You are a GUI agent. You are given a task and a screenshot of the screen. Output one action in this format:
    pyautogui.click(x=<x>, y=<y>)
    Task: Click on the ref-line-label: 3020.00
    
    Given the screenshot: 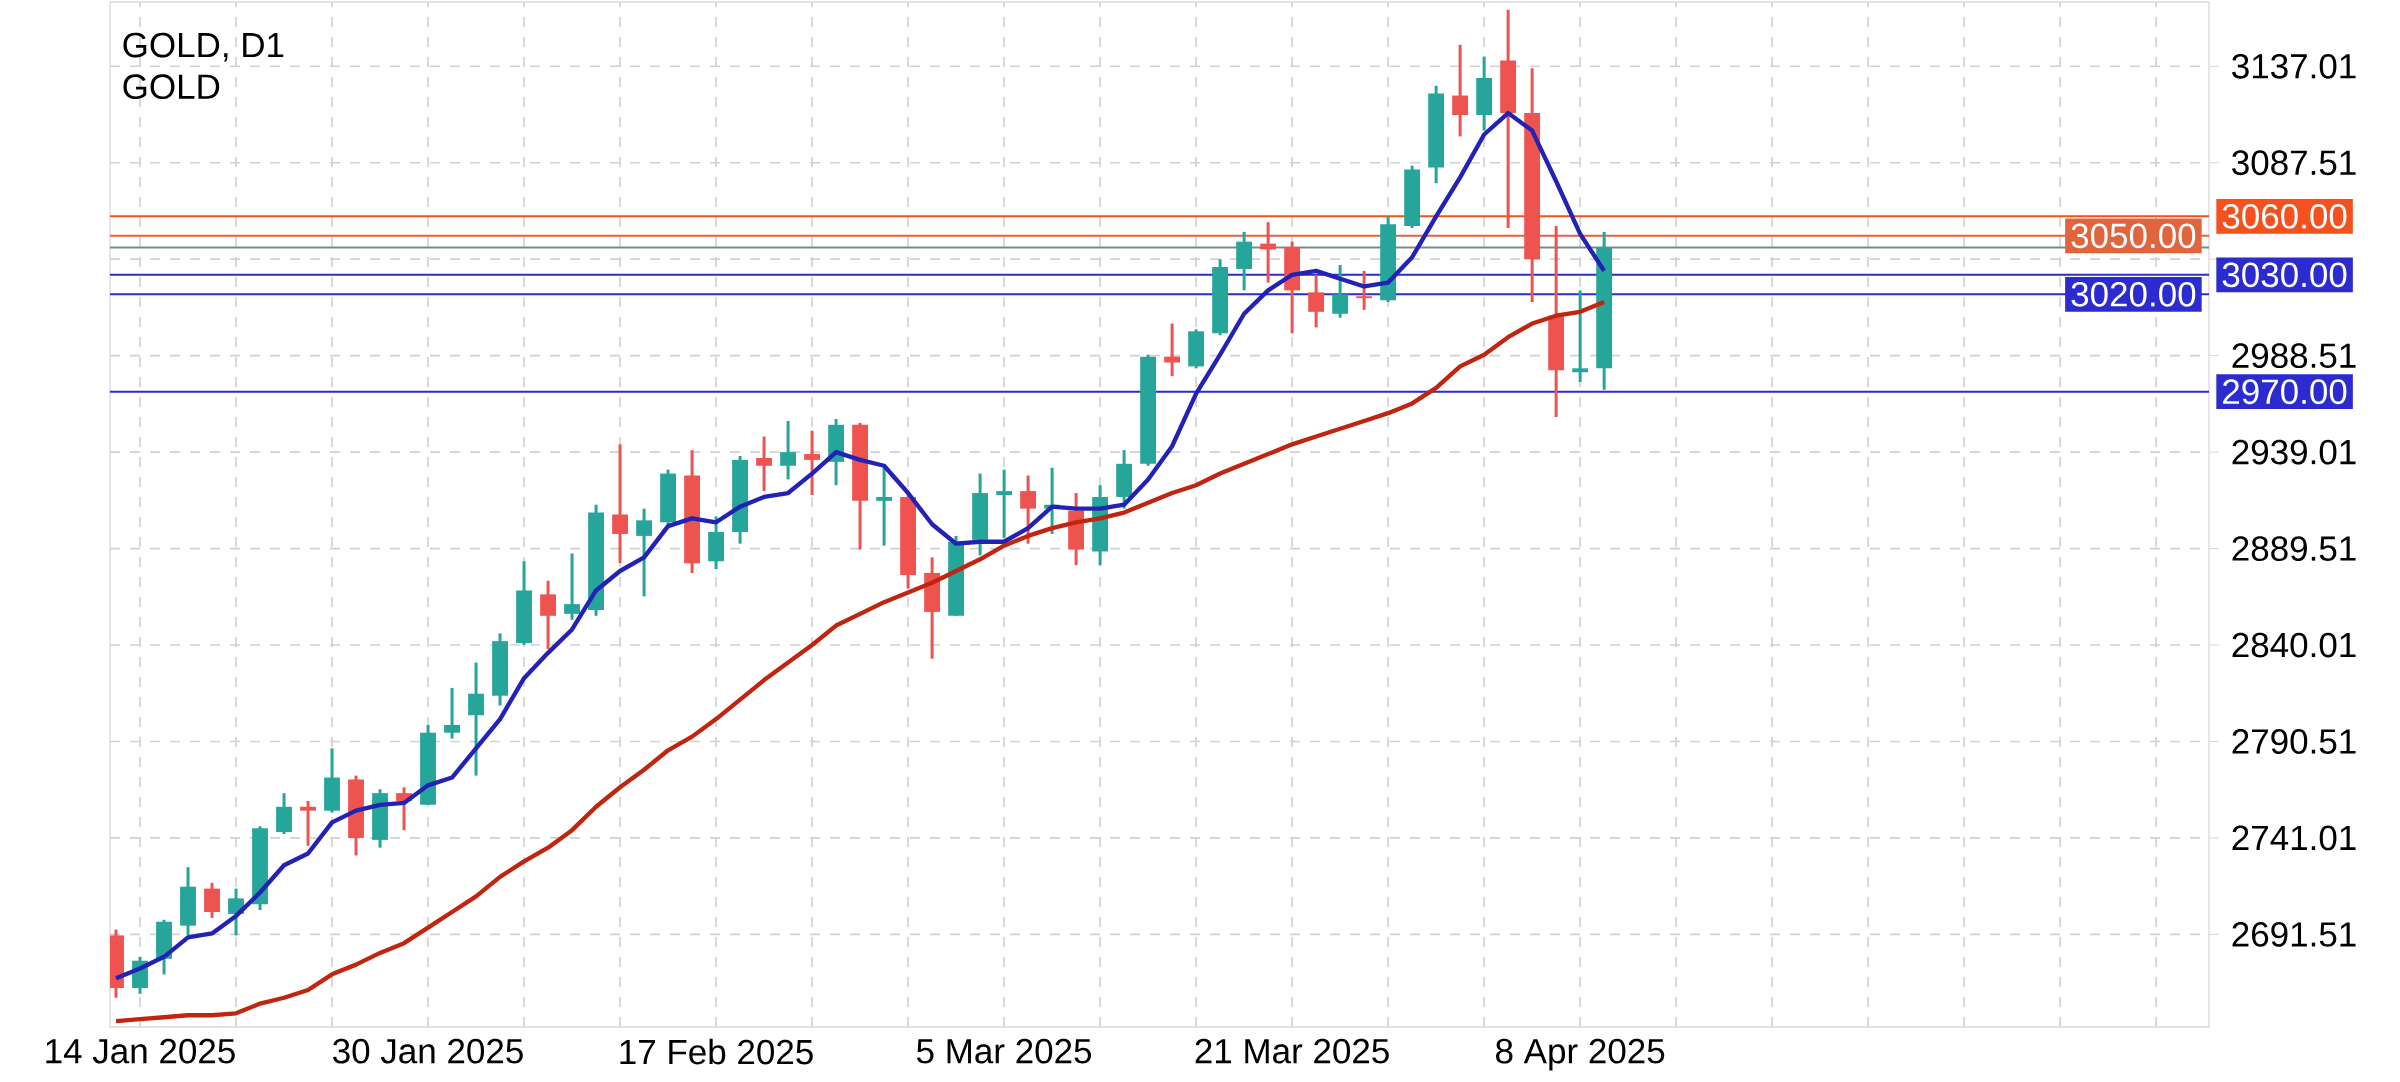 What is the action you would take?
    pyautogui.click(x=2133, y=294)
    